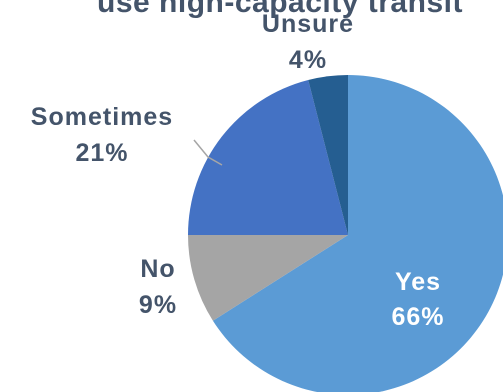  I want to click on slice-label-unsure: Unsure, so click(308, 24).